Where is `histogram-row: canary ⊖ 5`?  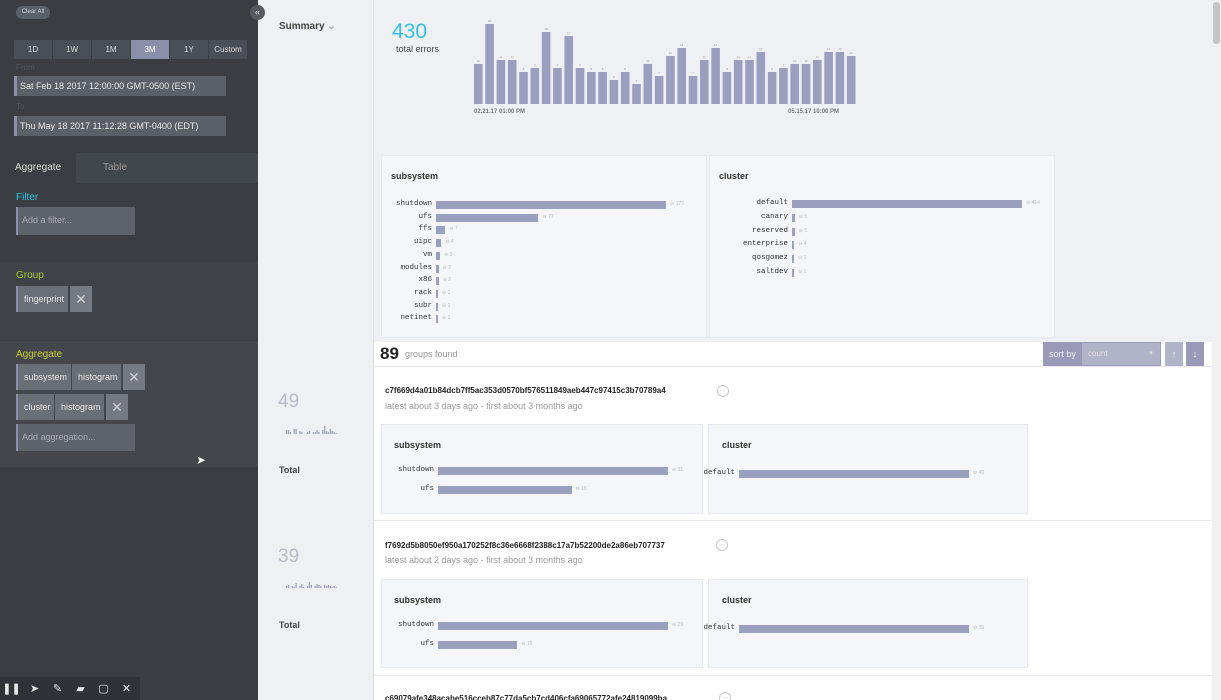
histogram-row: canary ⊖ 5 is located at coordinates (758, 218).